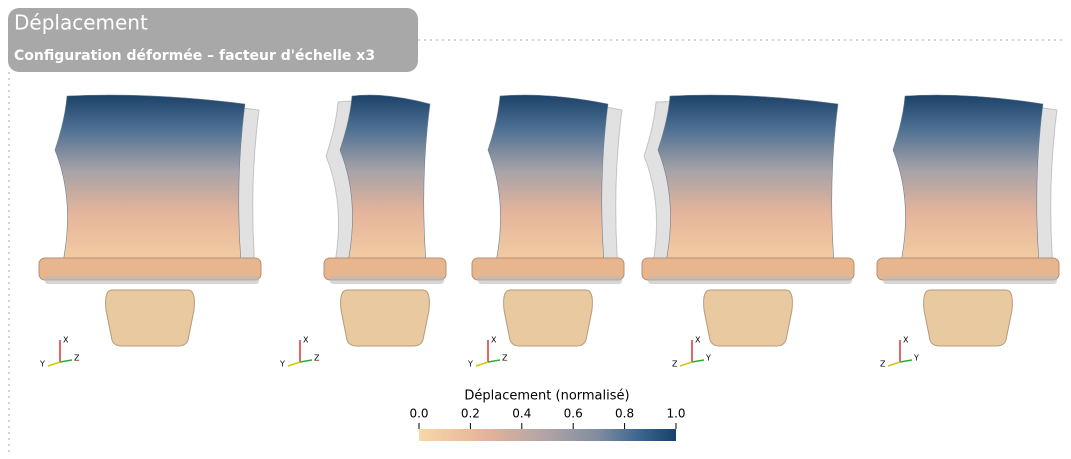  I want to click on colorbar, so click(547, 435).